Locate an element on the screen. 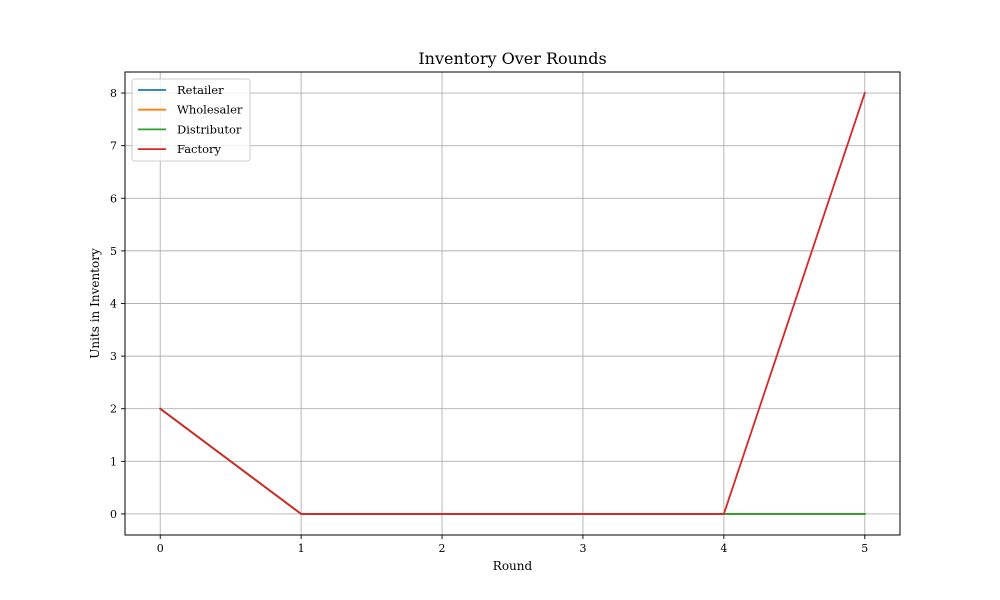  legend-label-factory: Factory is located at coordinates (199, 149).